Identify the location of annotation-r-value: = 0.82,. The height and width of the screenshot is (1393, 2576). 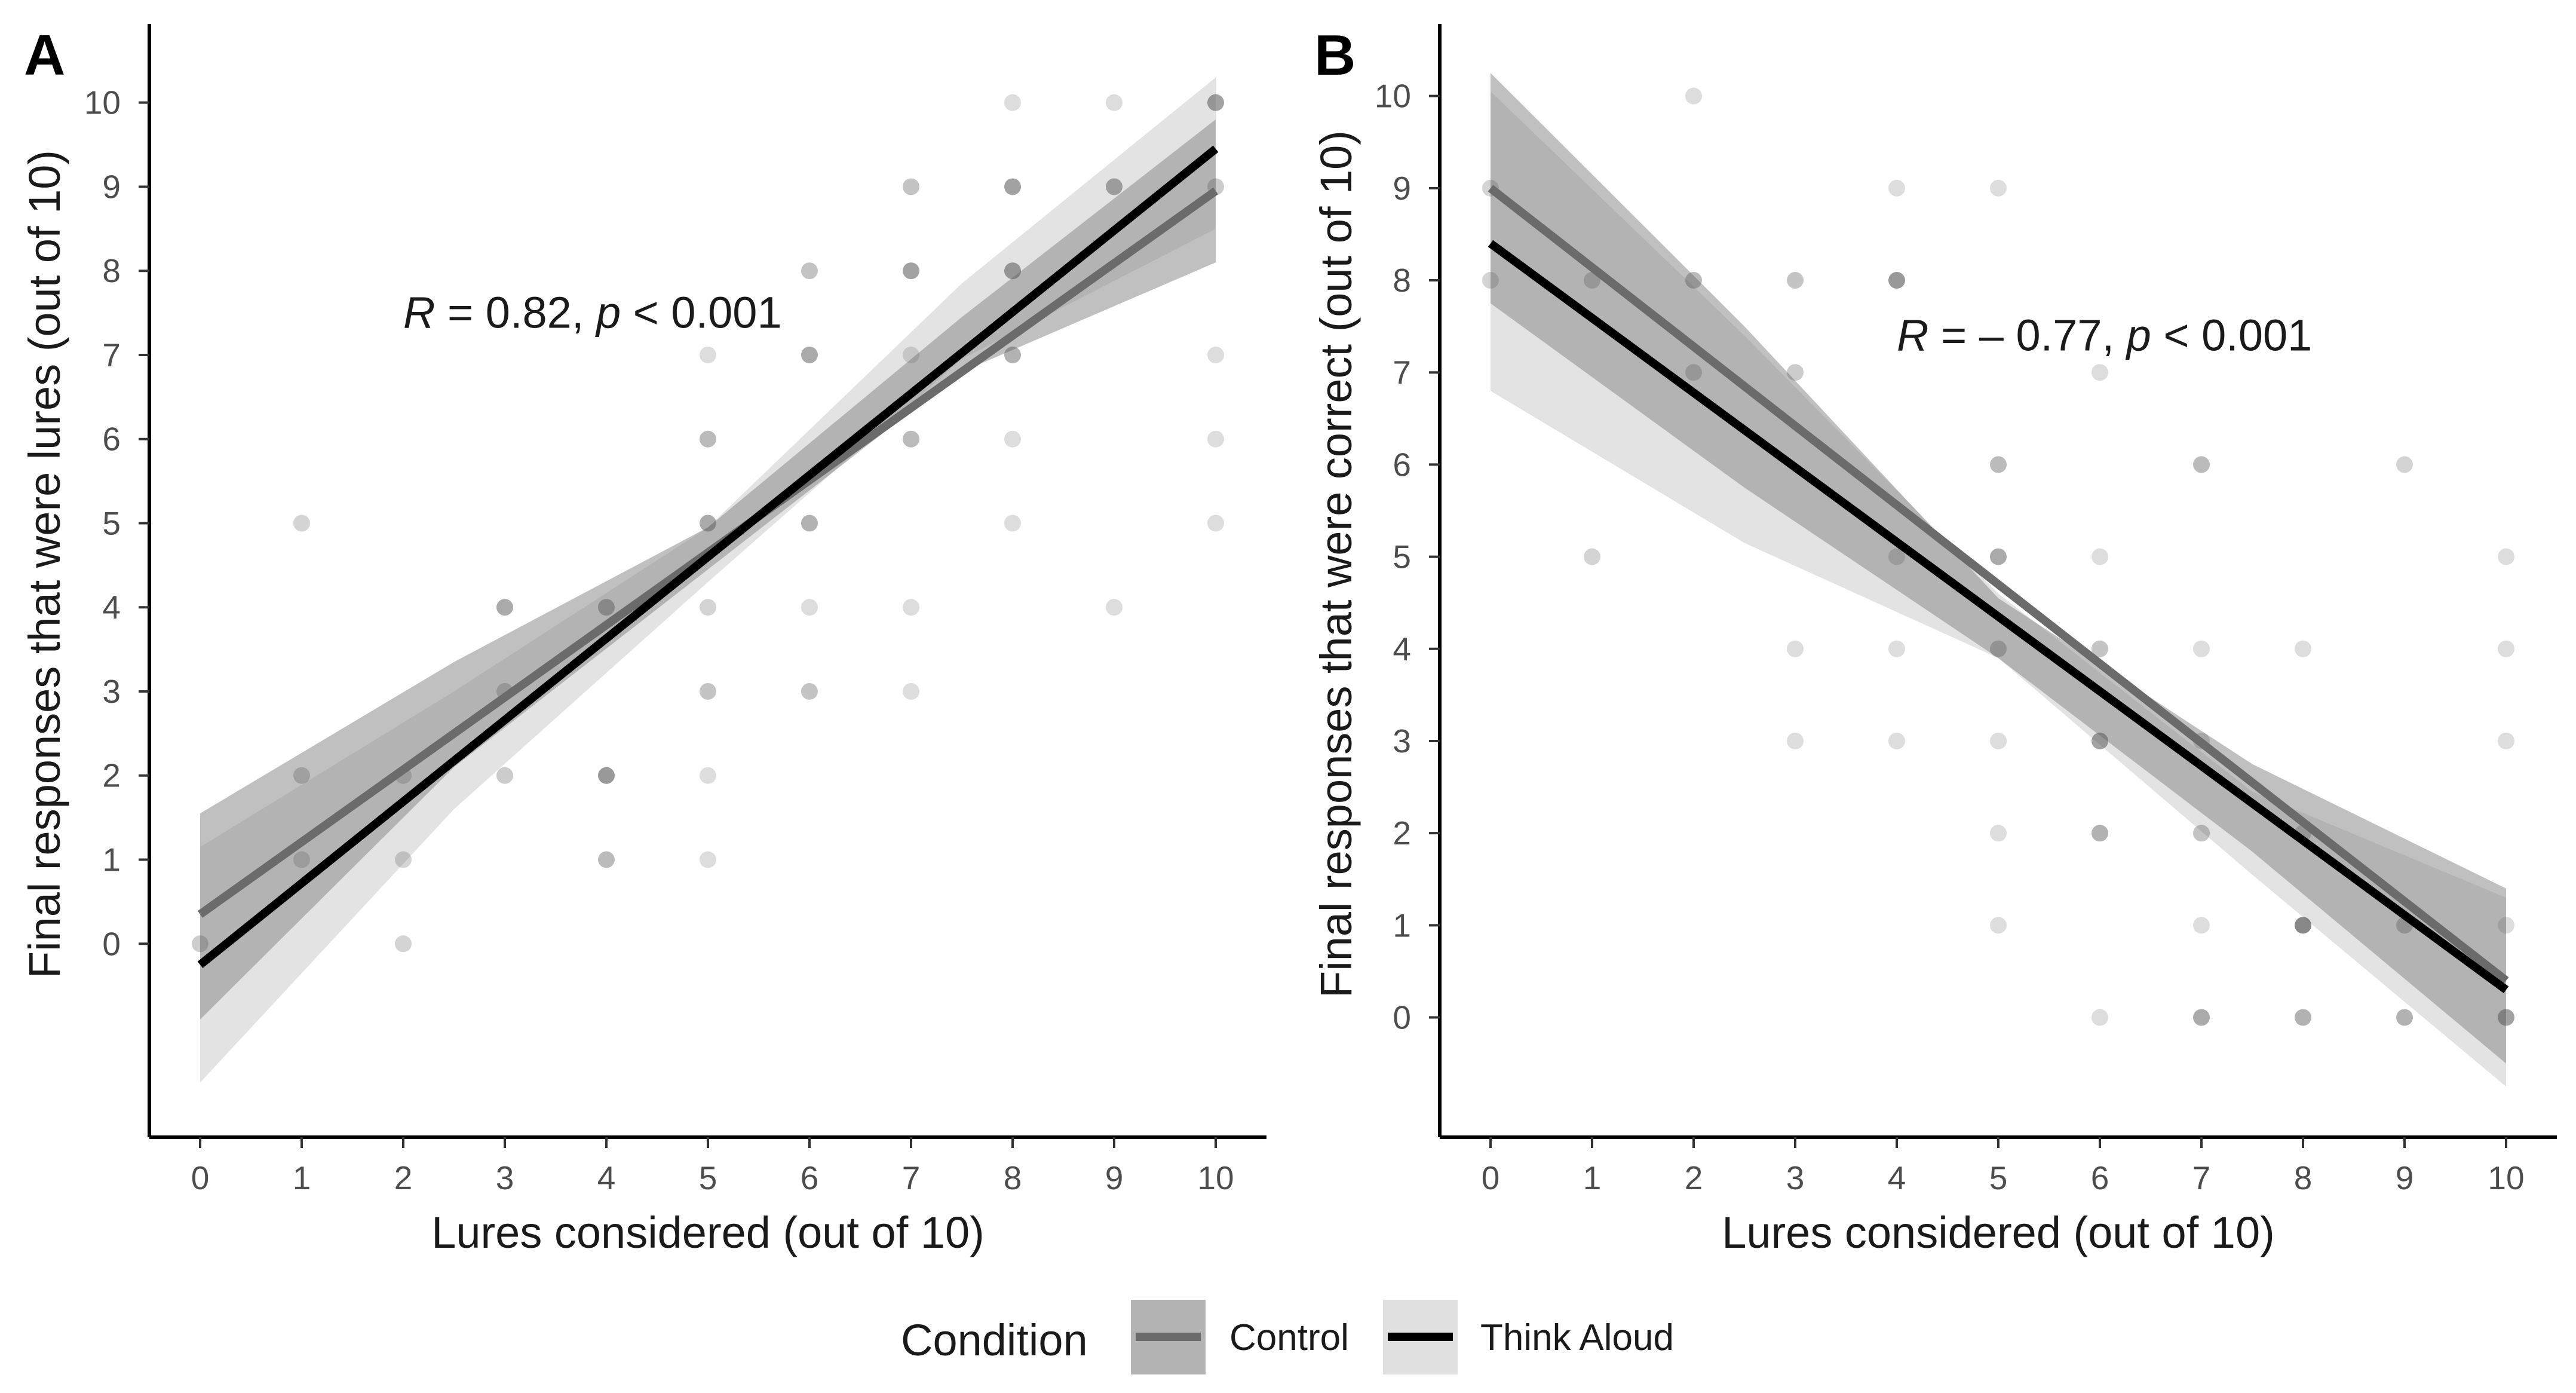
(515, 313).